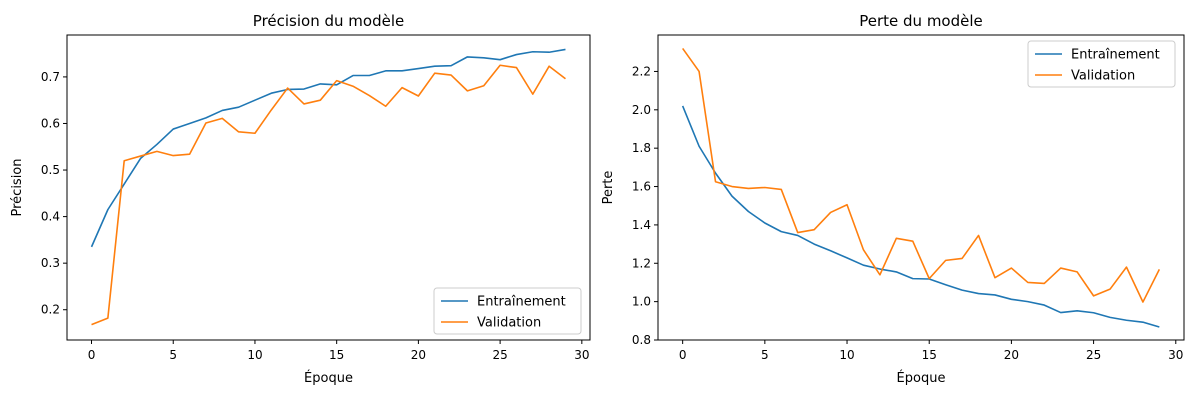 This screenshot has height=400, width=1200. What do you see at coordinates (641, 225) in the screenshot?
I see `y-tick-label: 1.4` at bounding box center [641, 225].